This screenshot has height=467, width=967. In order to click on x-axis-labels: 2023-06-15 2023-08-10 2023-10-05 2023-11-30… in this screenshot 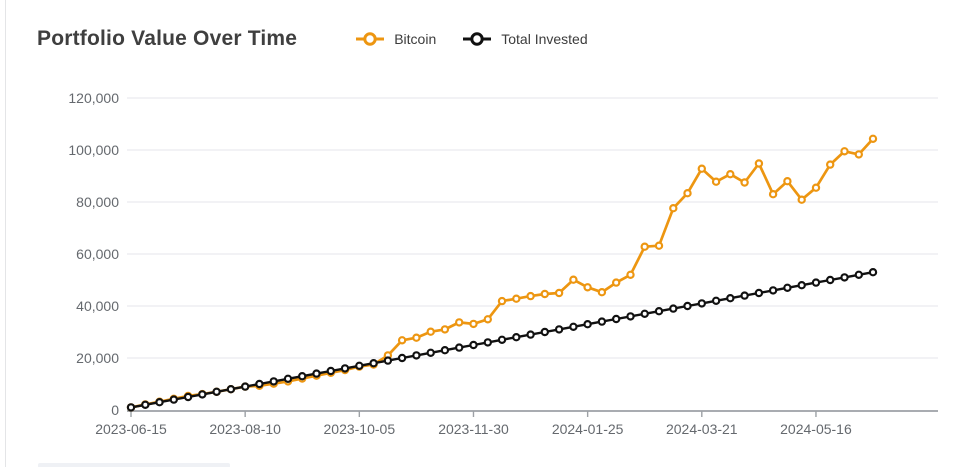, I will do `click(473, 429)`.